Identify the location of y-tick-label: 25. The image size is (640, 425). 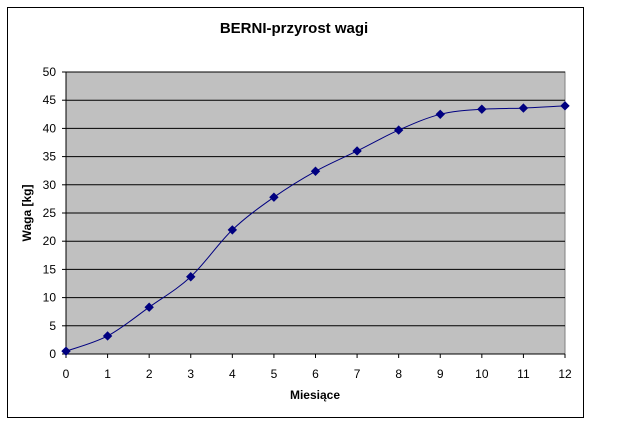
(50, 213).